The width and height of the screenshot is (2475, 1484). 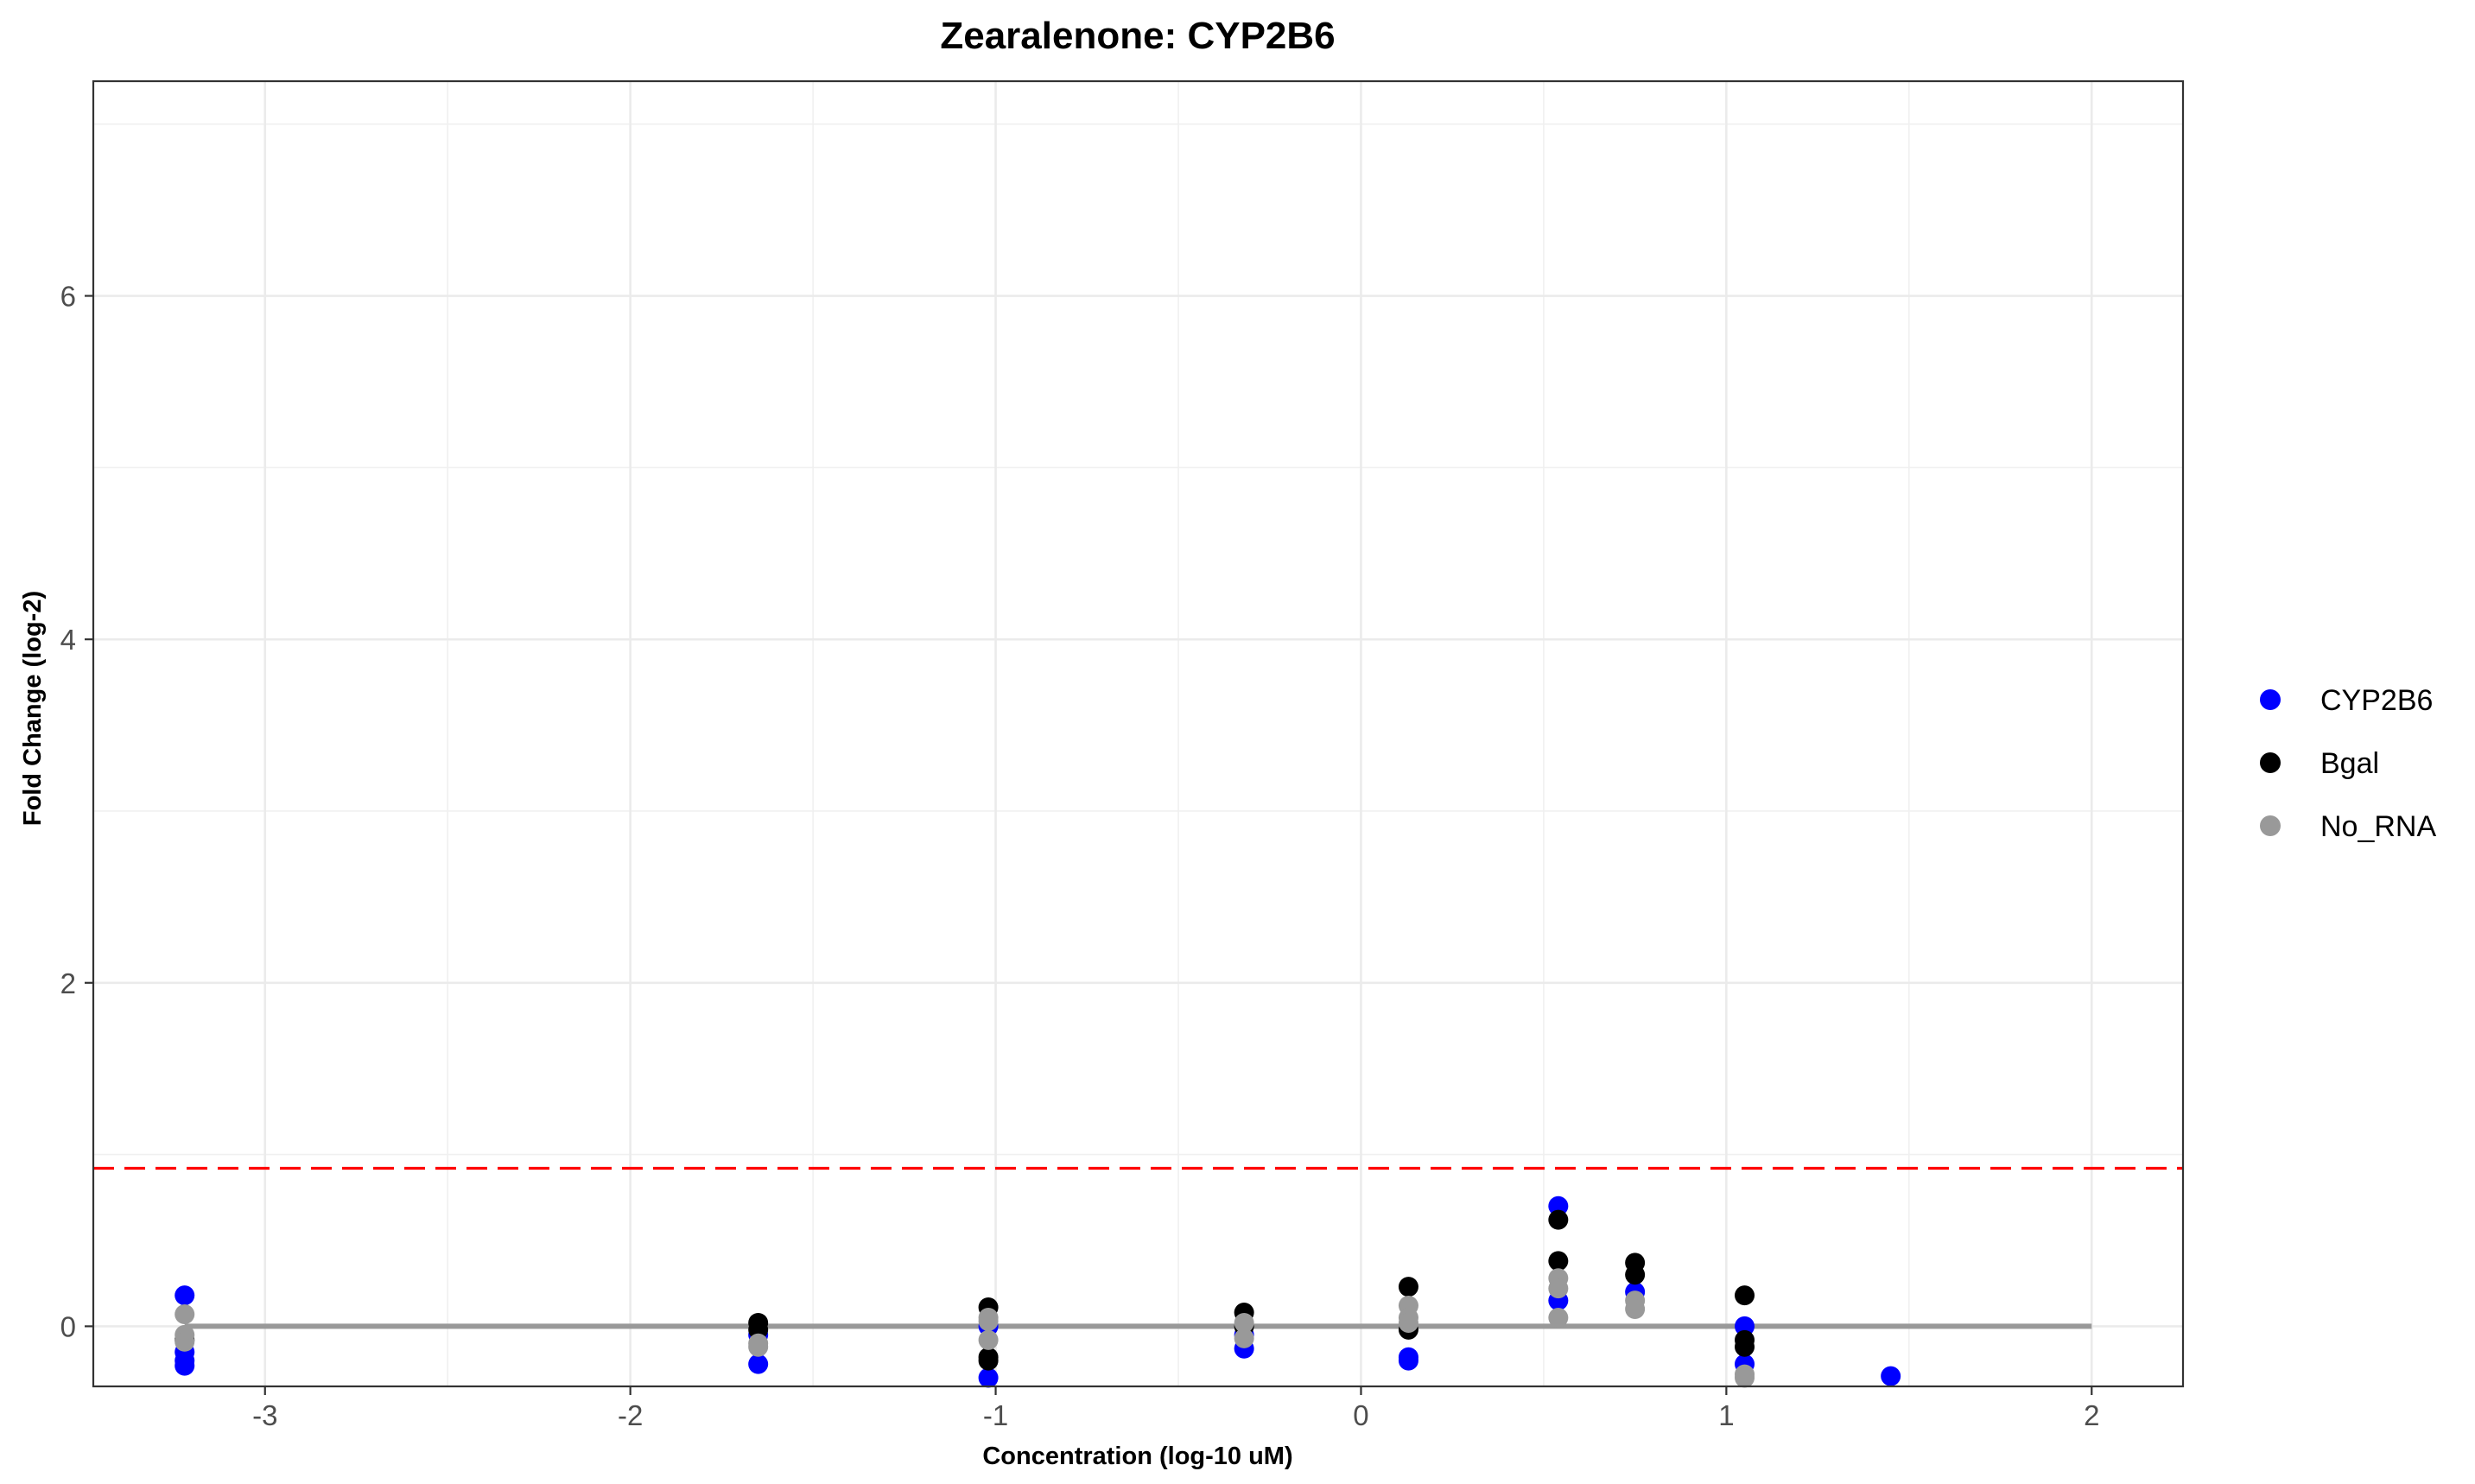 I want to click on legend-label-no-rna: No_RNA, so click(x=2378, y=826).